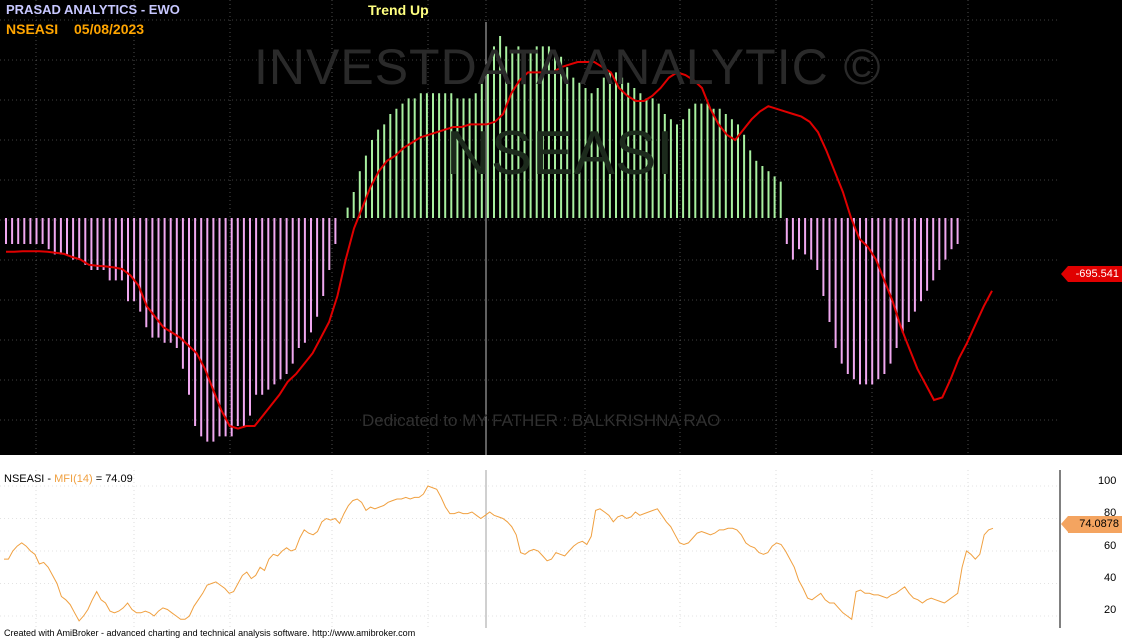 The height and width of the screenshot is (639, 1122). Describe the element at coordinates (1064, 274) in the screenshot. I see `ewo-badge-arrow-icon` at that location.